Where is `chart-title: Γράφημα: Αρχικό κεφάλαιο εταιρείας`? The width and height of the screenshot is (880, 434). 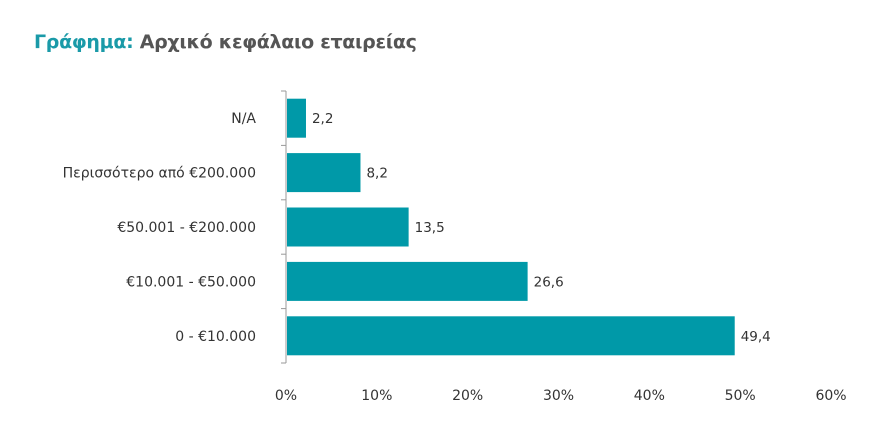 chart-title: Γράφημα: Αρχικό κεφάλαιο εταιρείας is located at coordinates (225, 42).